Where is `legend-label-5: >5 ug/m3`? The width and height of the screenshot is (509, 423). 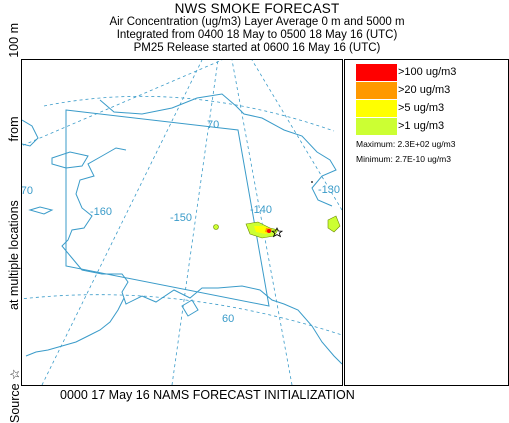
legend-label-5: >5 ug/m3 is located at coordinates (421, 108).